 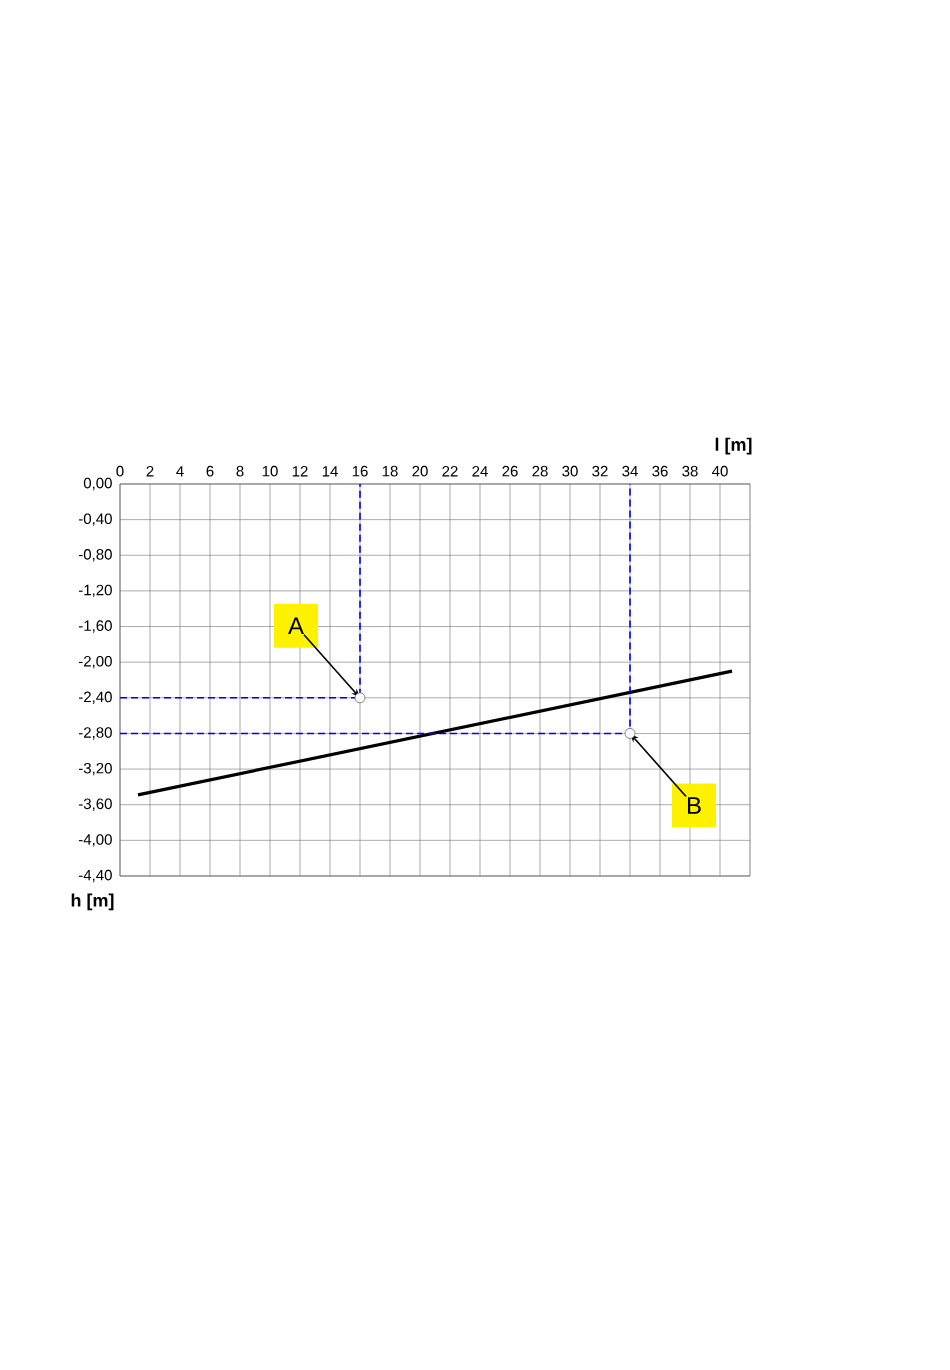 I want to click on x-tick-label: 34, so click(x=630, y=471).